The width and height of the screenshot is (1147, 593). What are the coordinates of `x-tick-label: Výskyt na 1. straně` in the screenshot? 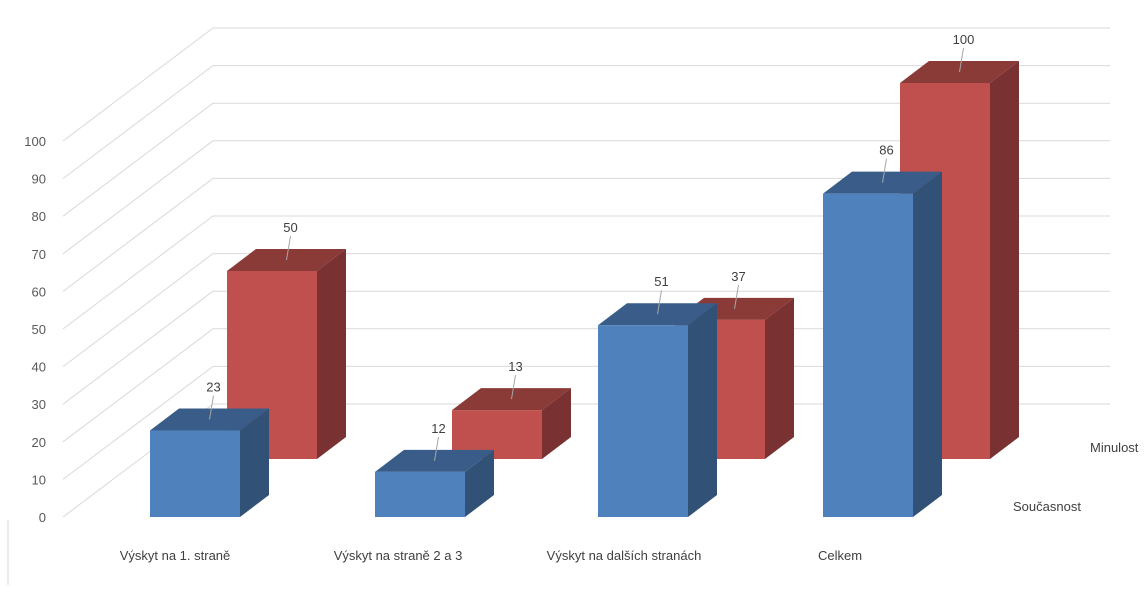 It's located at (175, 555).